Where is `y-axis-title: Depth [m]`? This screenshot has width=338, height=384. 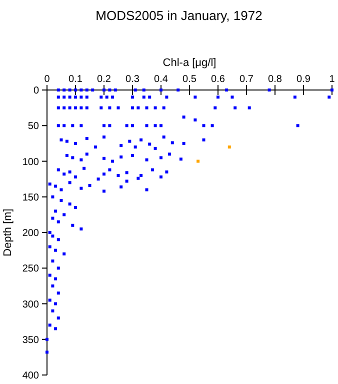
y-axis-title: Depth [m] is located at coordinates (8, 232).